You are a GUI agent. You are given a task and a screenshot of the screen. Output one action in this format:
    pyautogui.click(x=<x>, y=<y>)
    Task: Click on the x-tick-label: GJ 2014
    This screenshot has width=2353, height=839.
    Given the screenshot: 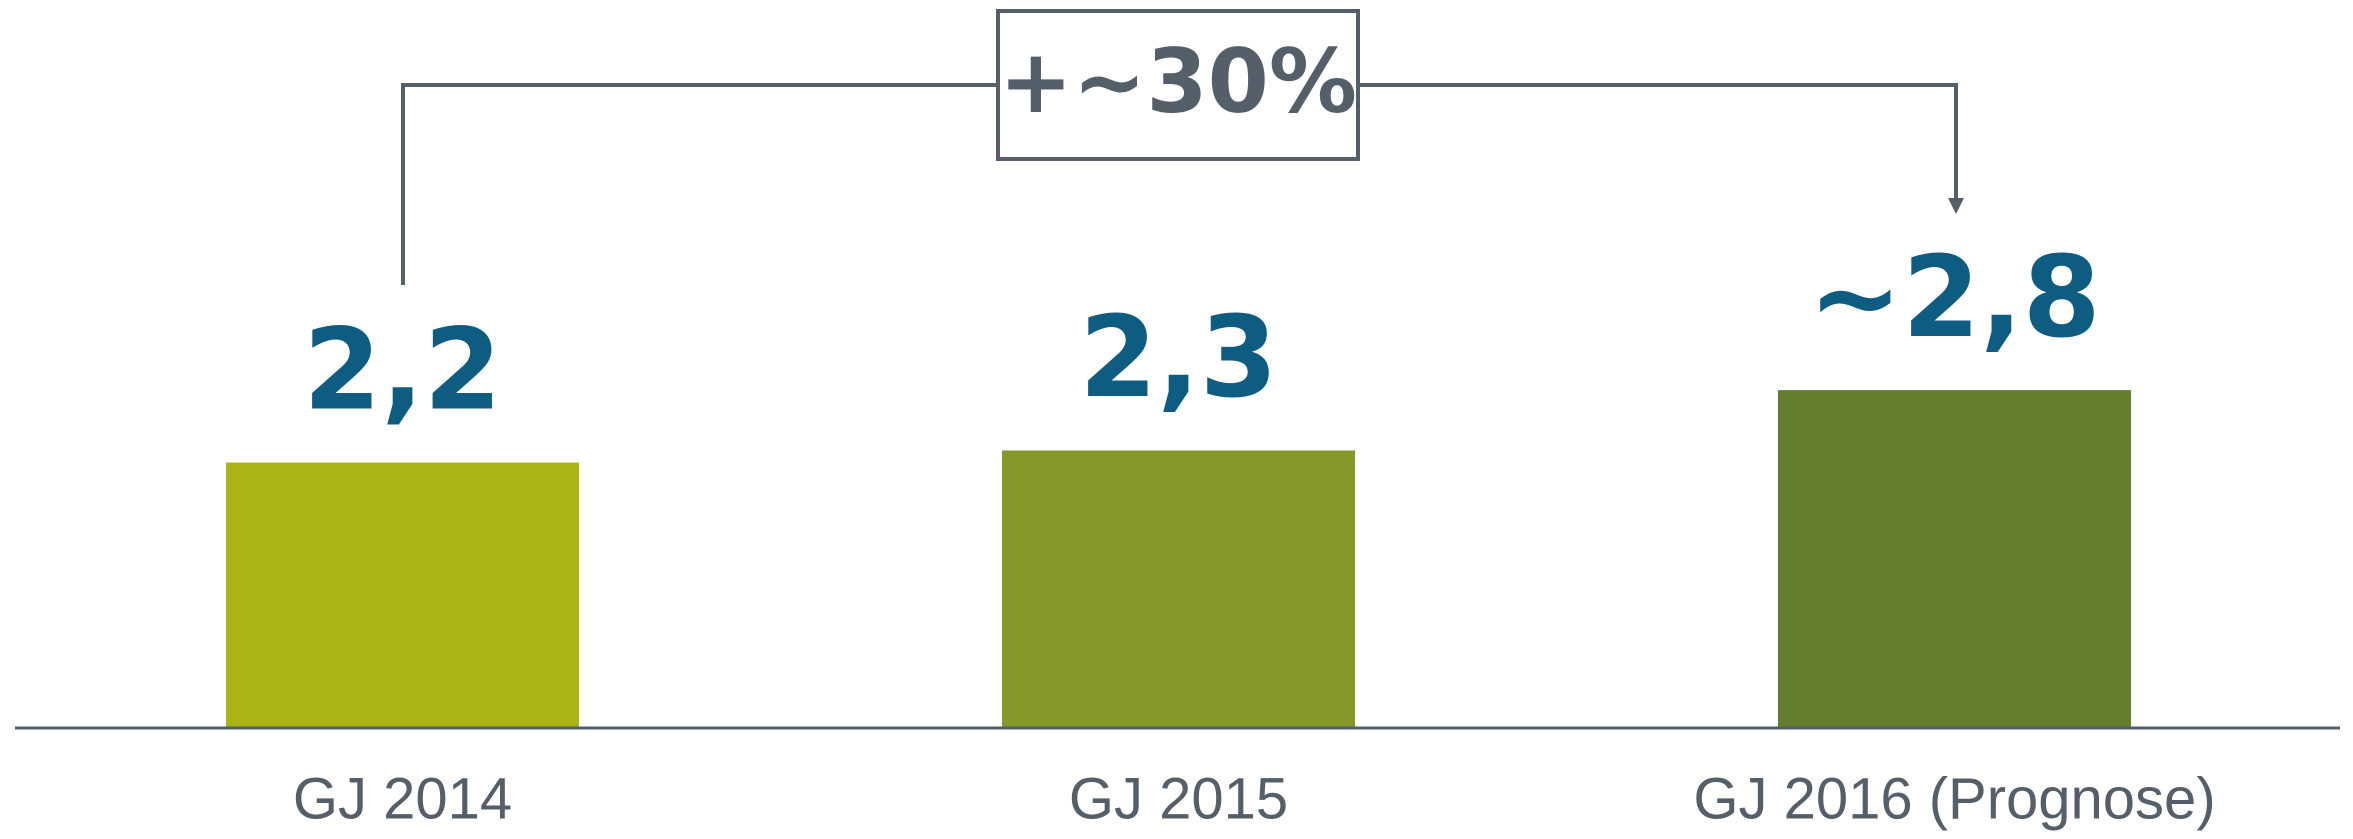 What is the action you would take?
    pyautogui.click(x=402, y=798)
    